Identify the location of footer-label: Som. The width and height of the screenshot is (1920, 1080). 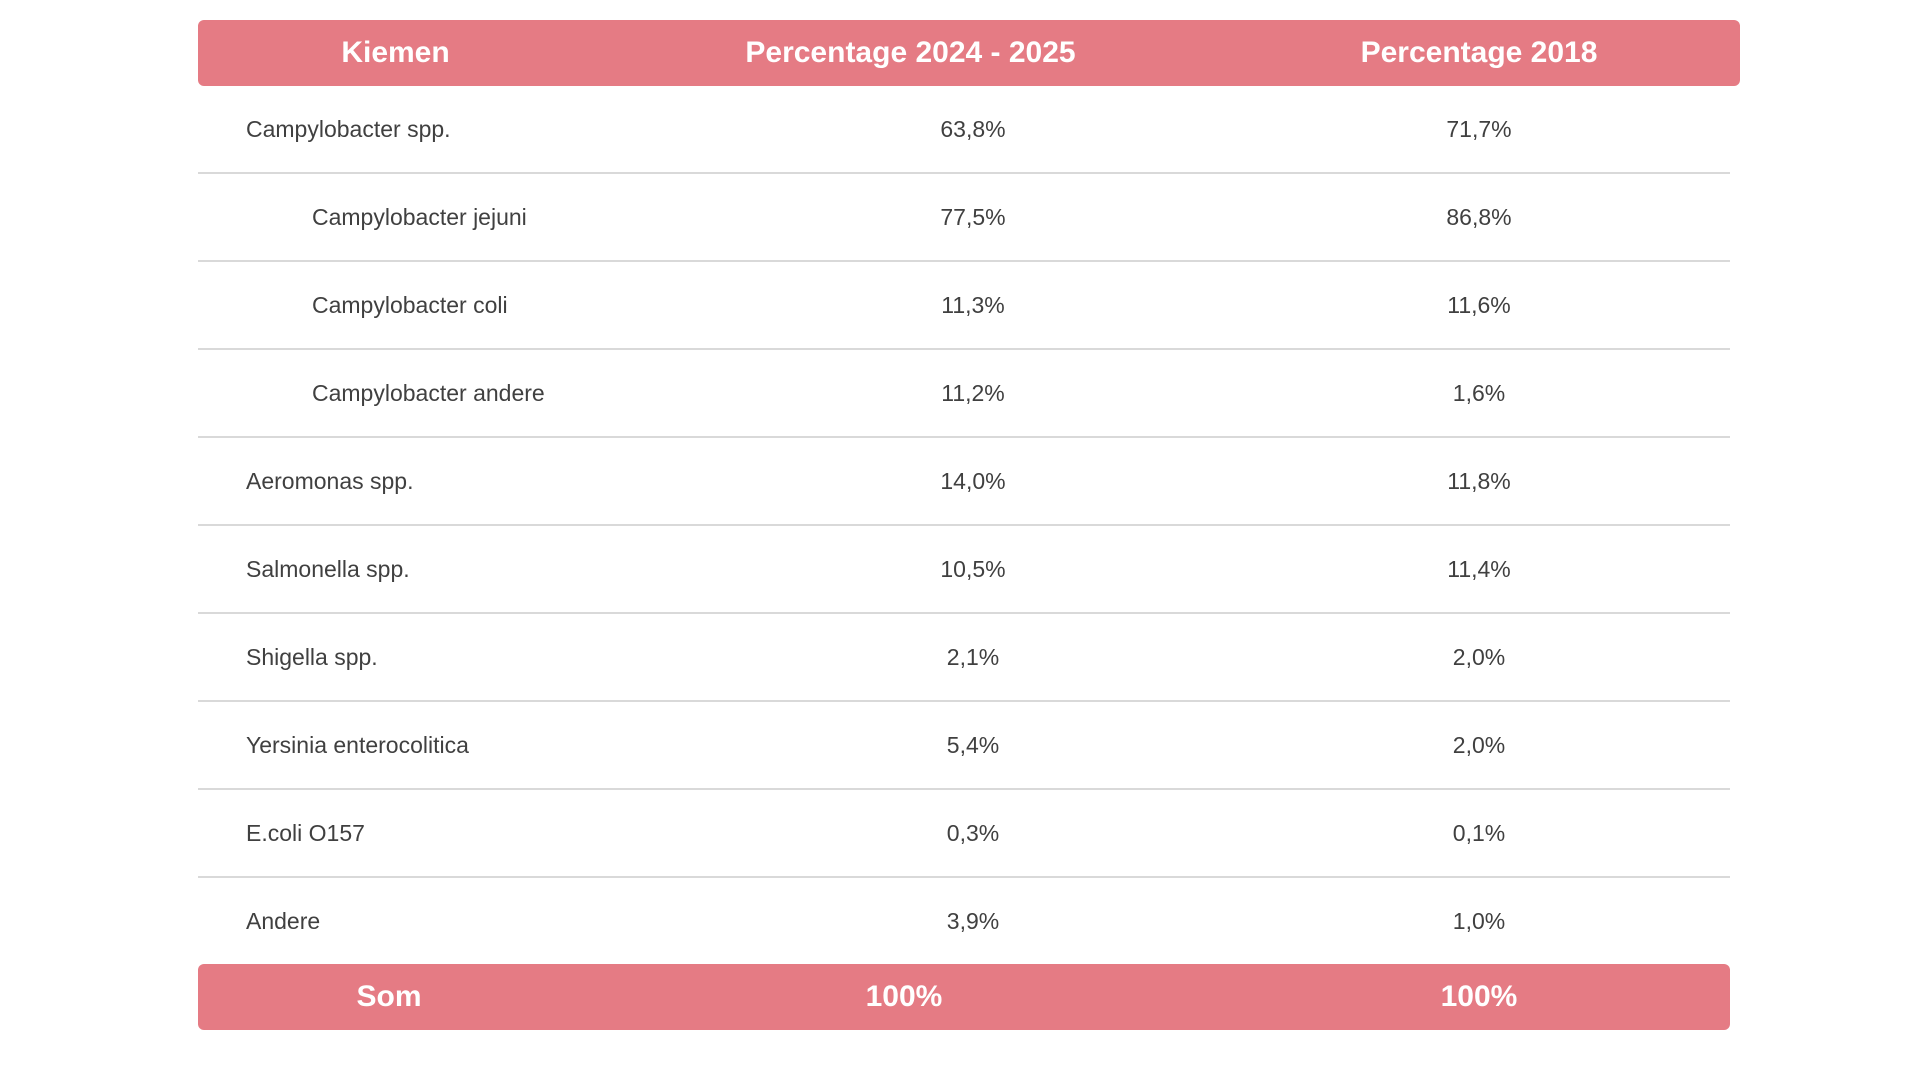
(389, 996).